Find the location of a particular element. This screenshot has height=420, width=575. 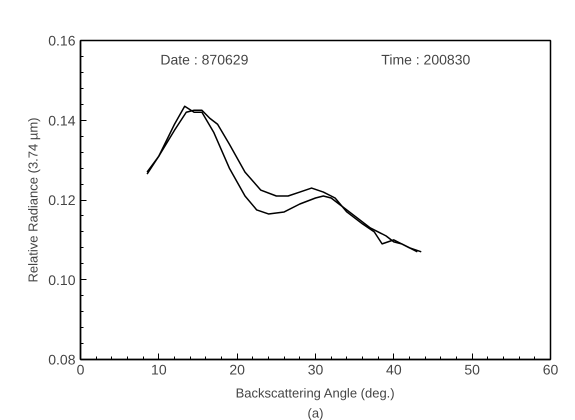

annotation: Time : 200830 is located at coordinates (425, 60).